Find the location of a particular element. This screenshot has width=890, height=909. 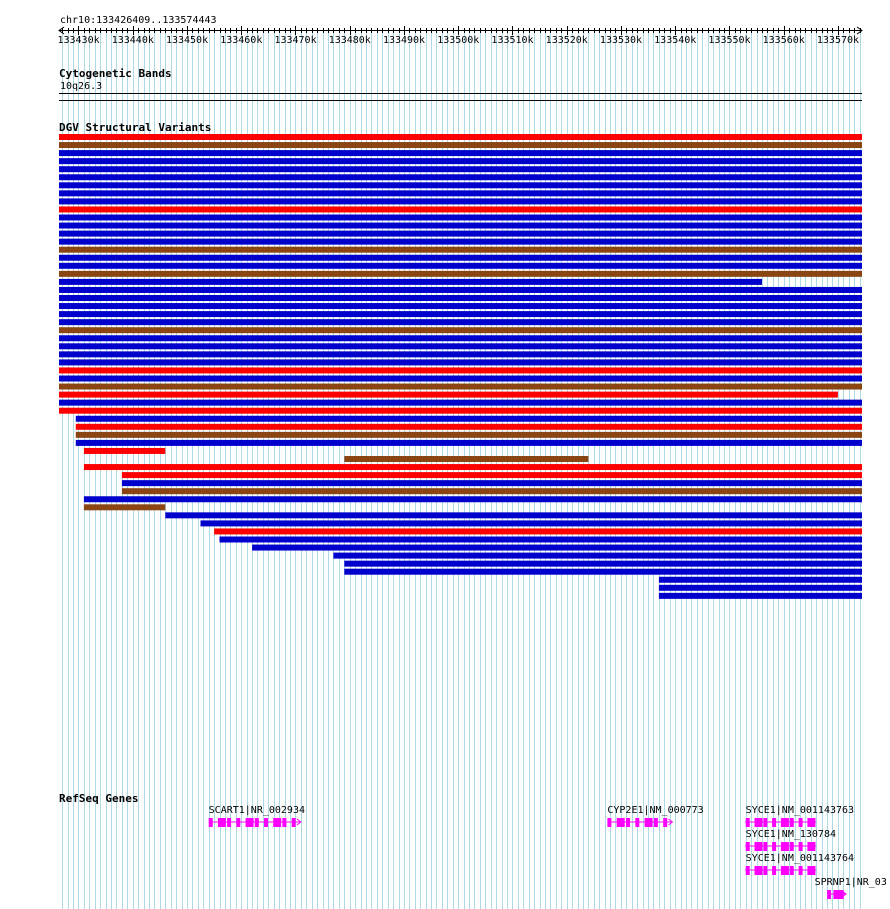

track-title-dgv: DGV Structural Variants is located at coordinates (135, 127).